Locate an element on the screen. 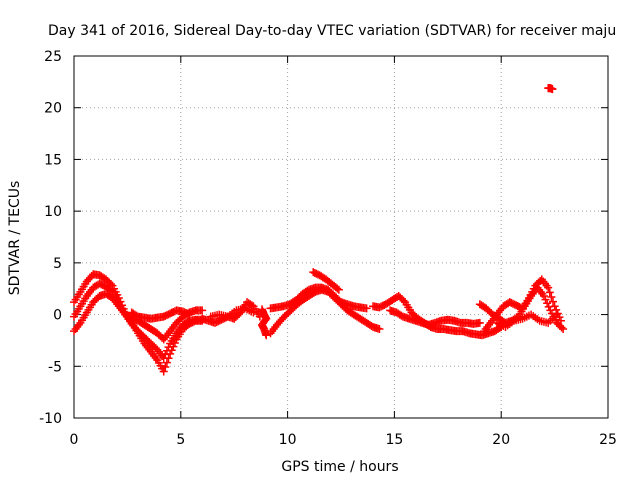 The image size is (640, 480). x-tick-label: 10 is located at coordinates (288, 440).